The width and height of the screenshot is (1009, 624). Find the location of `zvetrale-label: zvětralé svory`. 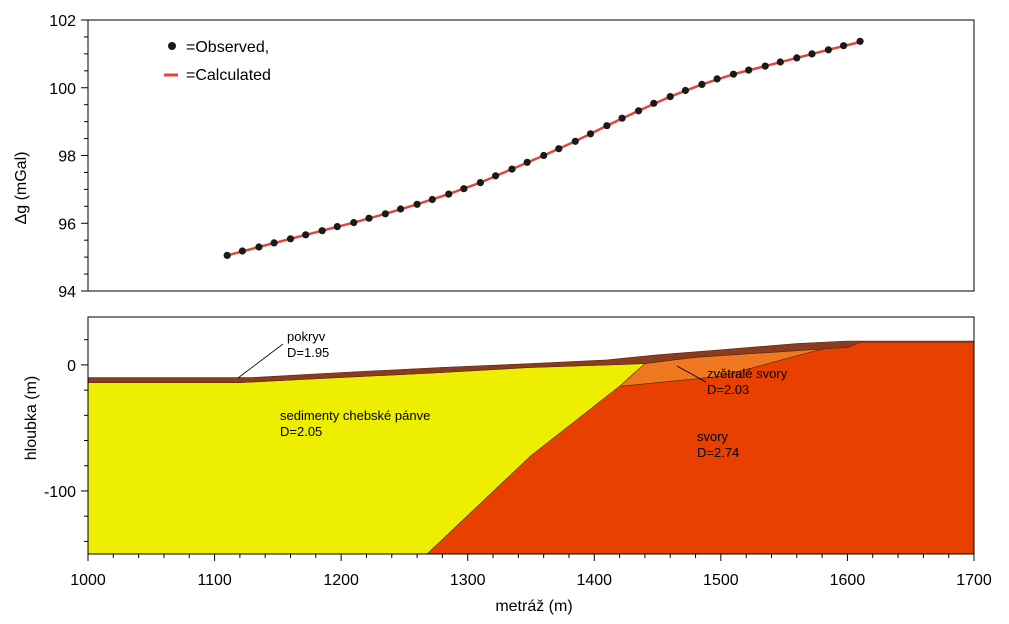

zvetrale-label: zvětralé svory is located at coordinates (747, 373).